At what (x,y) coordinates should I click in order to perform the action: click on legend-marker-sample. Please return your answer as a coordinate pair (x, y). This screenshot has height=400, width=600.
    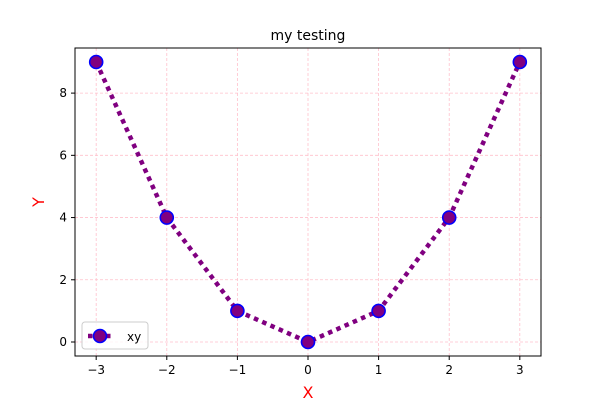
    Looking at the image, I should click on (100, 336).